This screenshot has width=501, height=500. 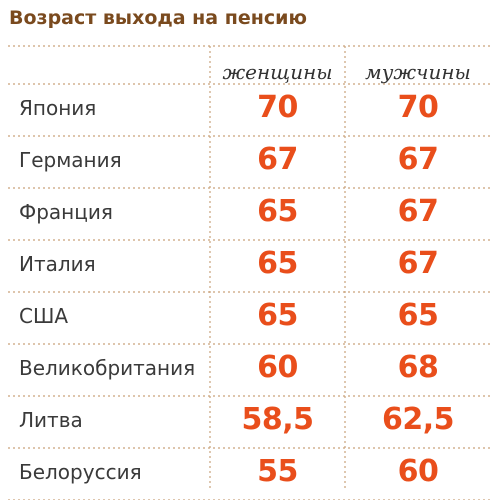 I want to click on women-age-value: 55, so click(x=277, y=471).